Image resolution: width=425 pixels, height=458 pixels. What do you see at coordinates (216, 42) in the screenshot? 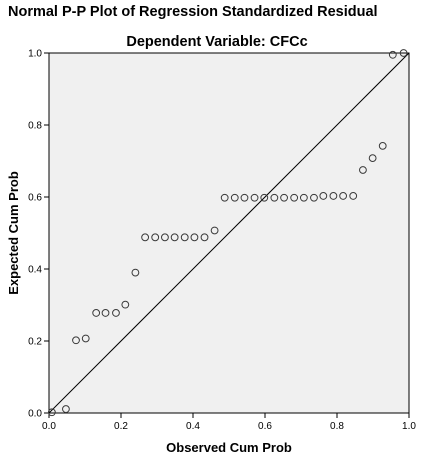
I see `chart-subtitle: Dependent Variable: CFCc` at bounding box center [216, 42].